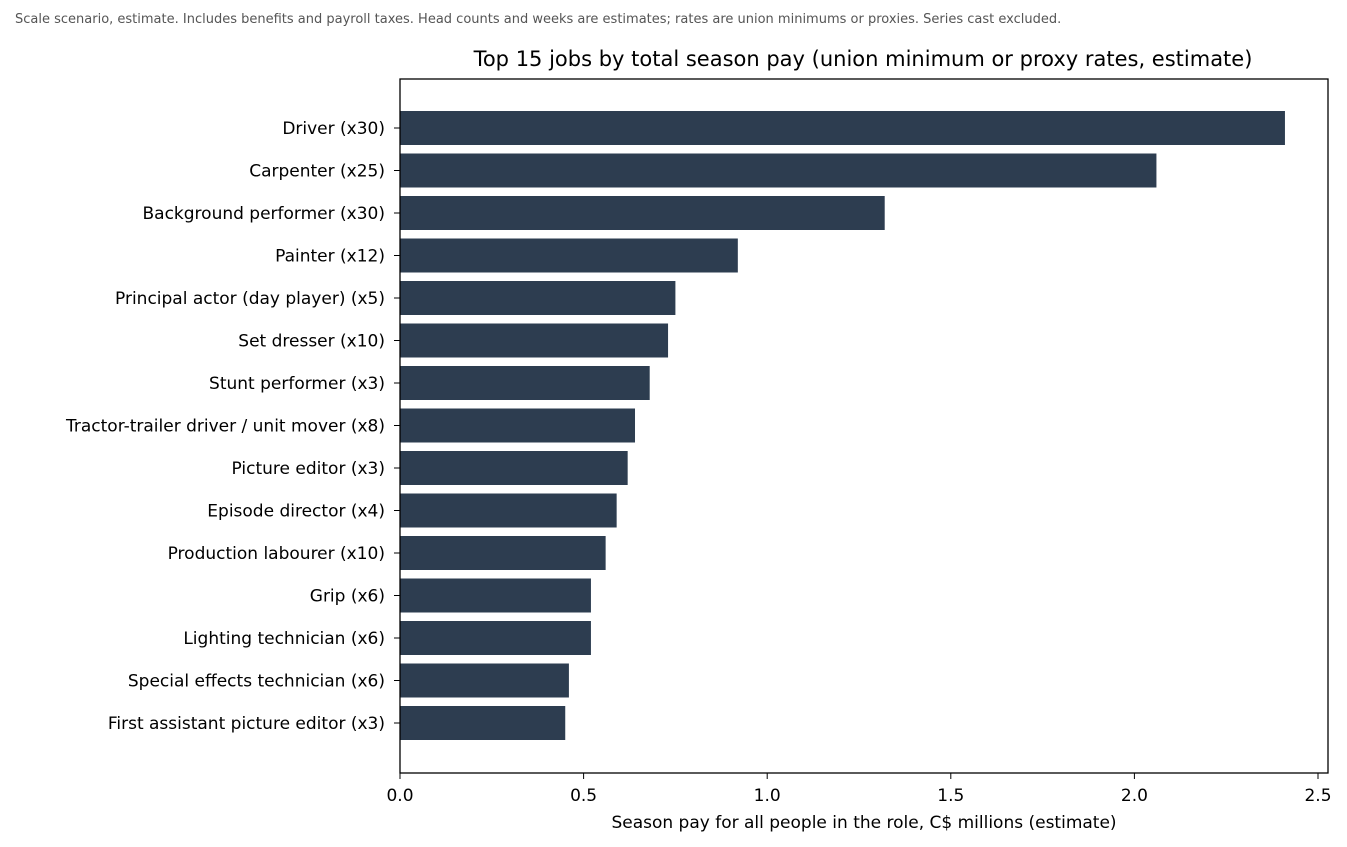  I want to click on y-tick-label: Lighting technician (x6), so click(284, 639).